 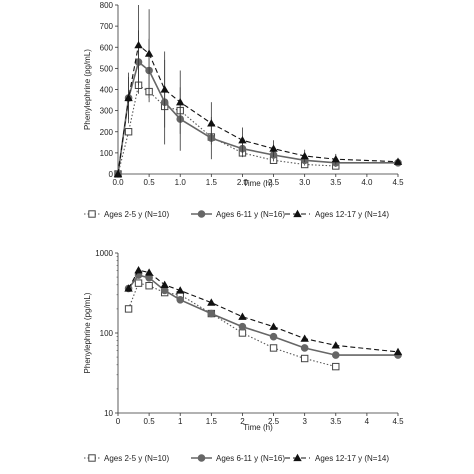 What do you see at coordinates (107, 26) in the screenshot?
I see `y-tick-label: 700` at bounding box center [107, 26].